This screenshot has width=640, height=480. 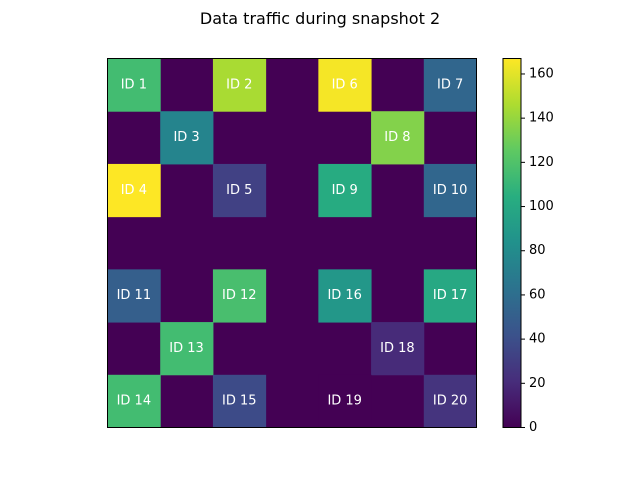 I want to click on cell-label: ID 20, so click(x=450, y=401).